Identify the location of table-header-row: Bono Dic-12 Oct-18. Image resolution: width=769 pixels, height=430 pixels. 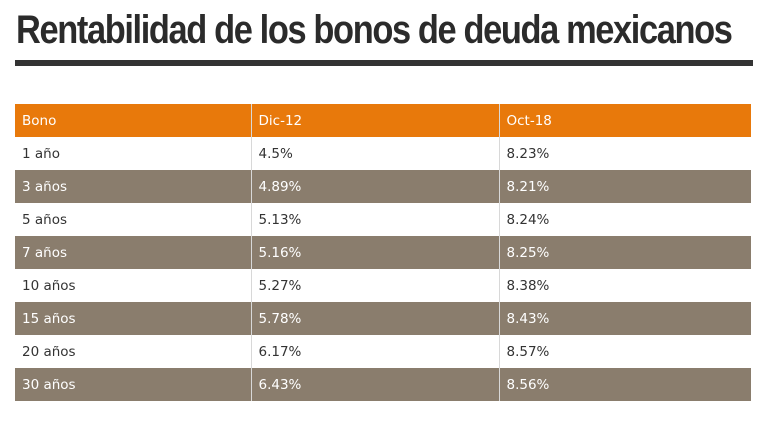
(383, 120).